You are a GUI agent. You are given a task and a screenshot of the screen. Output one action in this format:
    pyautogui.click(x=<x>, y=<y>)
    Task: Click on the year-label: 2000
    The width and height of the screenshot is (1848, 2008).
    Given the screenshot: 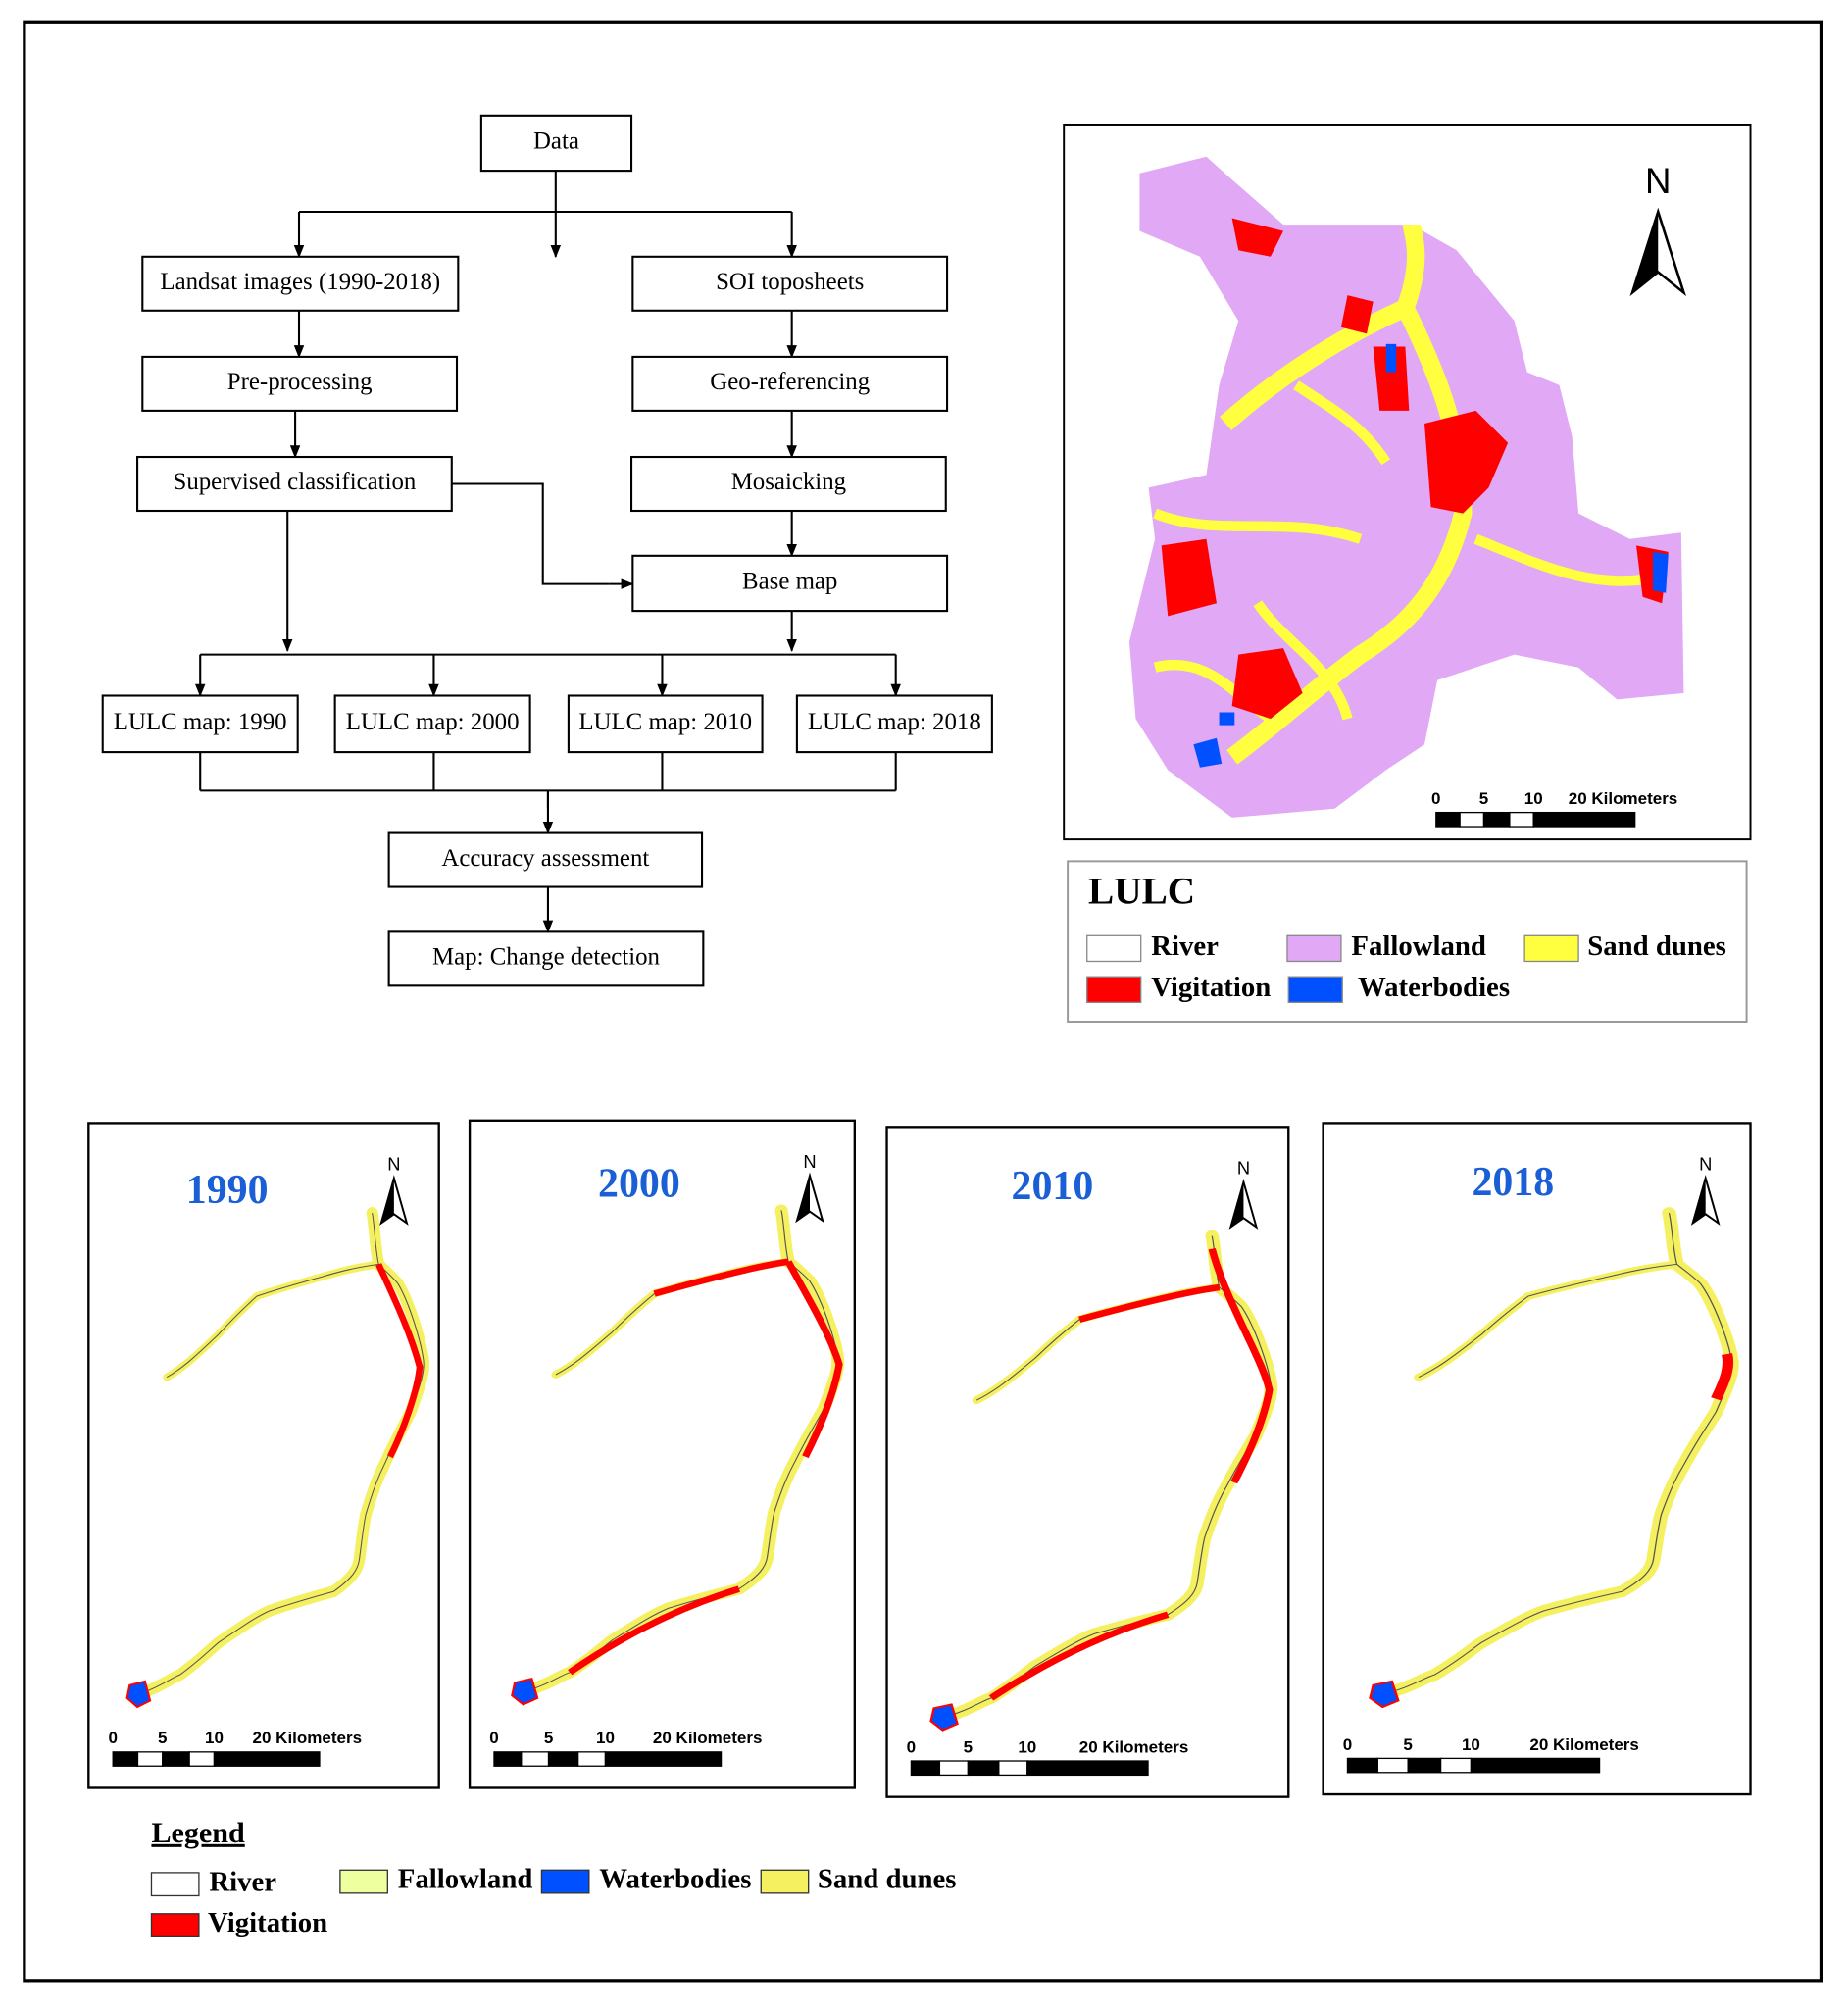 What is the action you would take?
    pyautogui.click(x=639, y=1183)
    